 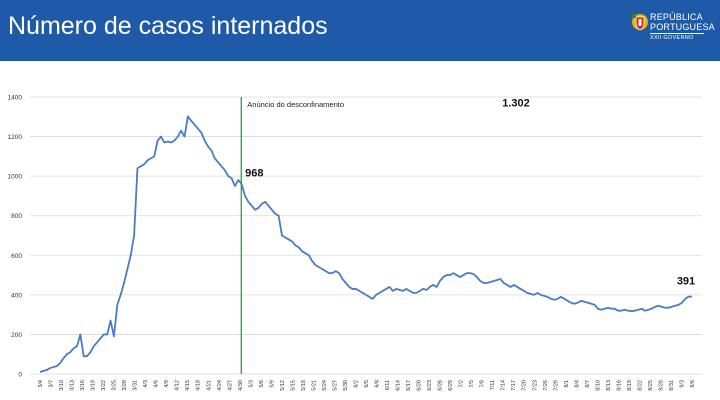 What do you see at coordinates (441, 385) in the screenshot?
I see `x-tick-label: 6/26` at bounding box center [441, 385].